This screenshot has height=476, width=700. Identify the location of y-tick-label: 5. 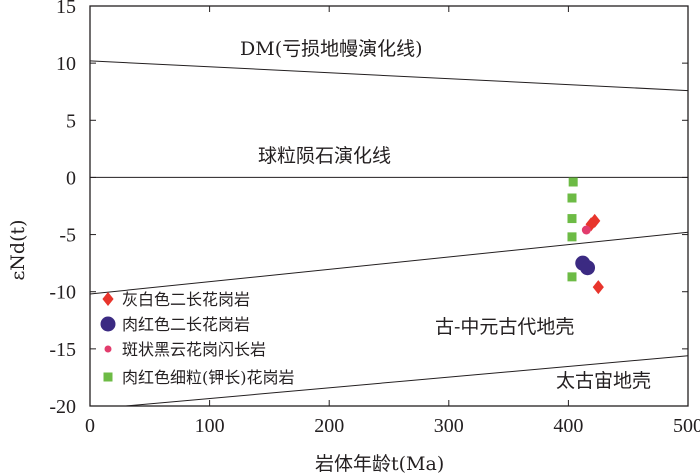
(71, 121).